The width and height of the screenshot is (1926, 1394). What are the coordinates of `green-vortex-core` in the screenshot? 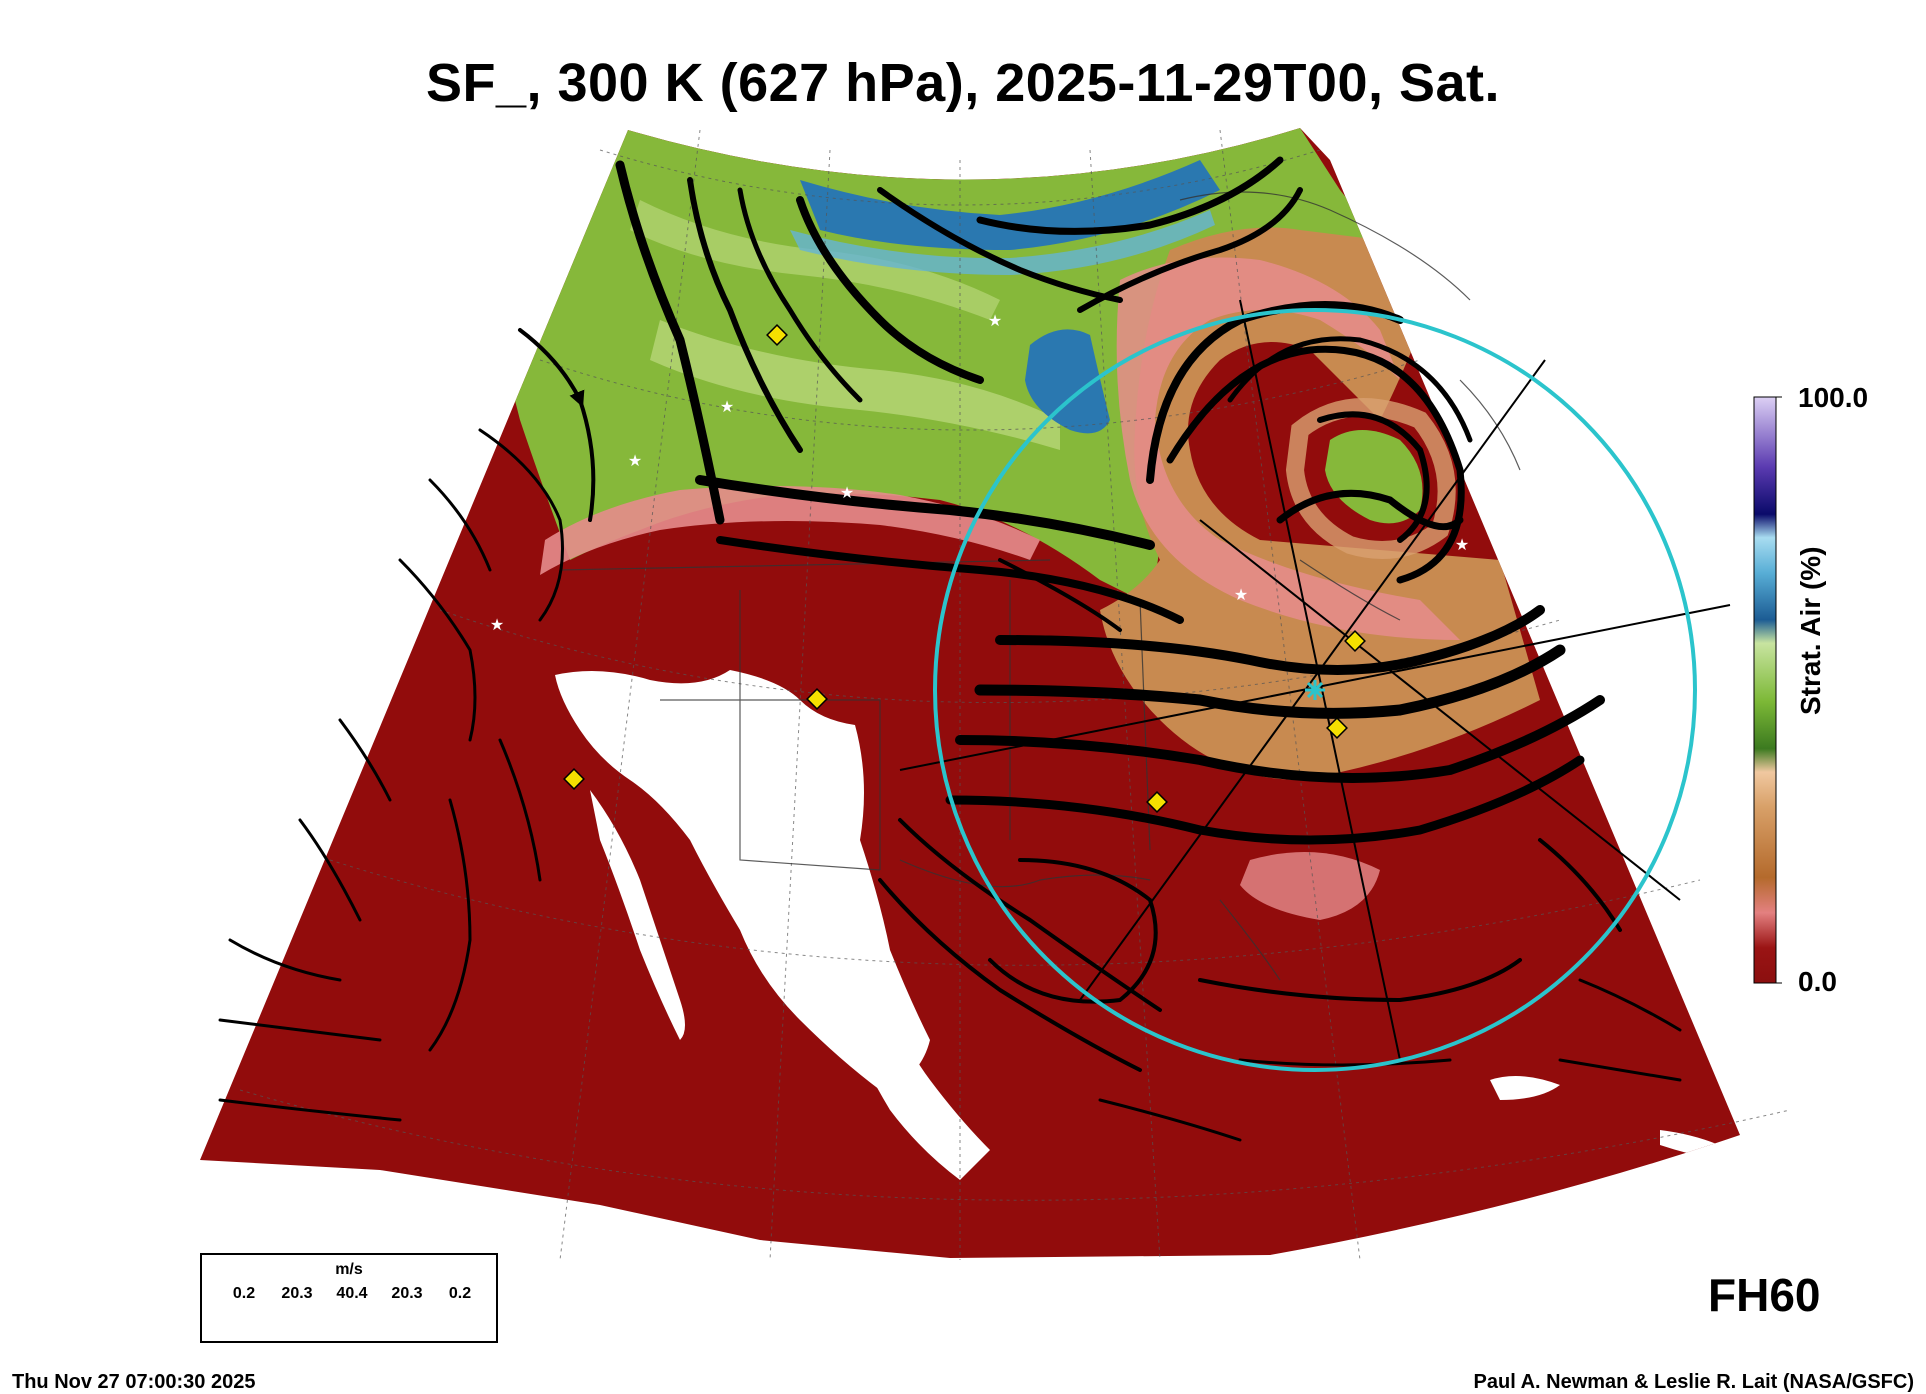 It's located at (1374, 477).